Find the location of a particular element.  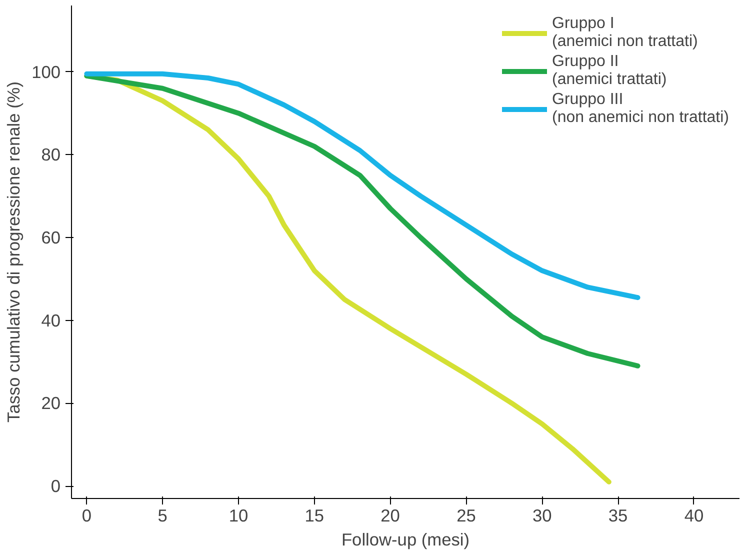

legend-label: Gruppo III (non anemici non trattati) is located at coordinates (640, 109).